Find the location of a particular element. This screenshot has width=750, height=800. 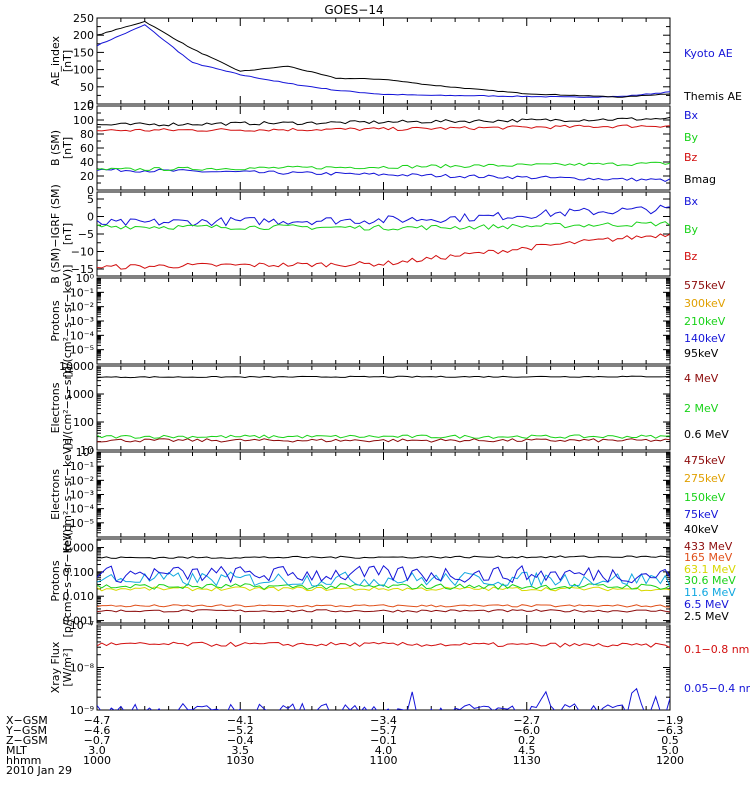

legend-entry: 165 MeV is located at coordinates (708, 557).